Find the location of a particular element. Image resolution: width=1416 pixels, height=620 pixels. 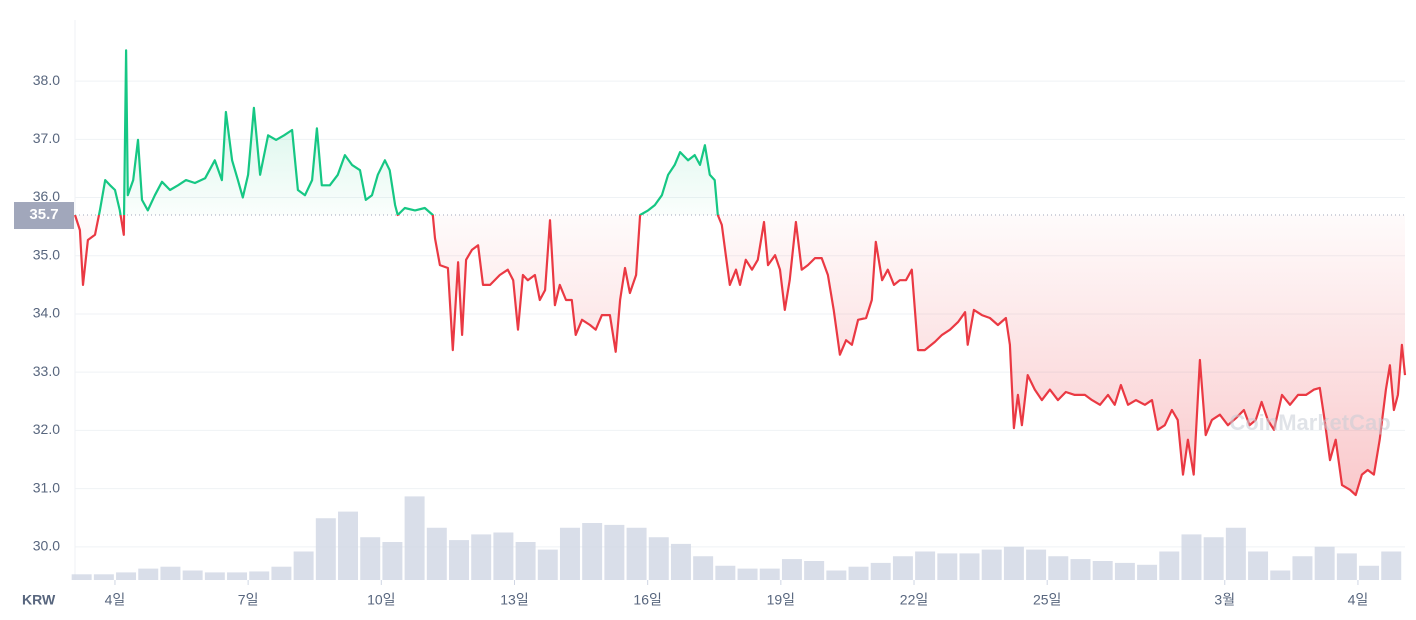

y-tick-label: 30.0 is located at coordinates (46, 546).